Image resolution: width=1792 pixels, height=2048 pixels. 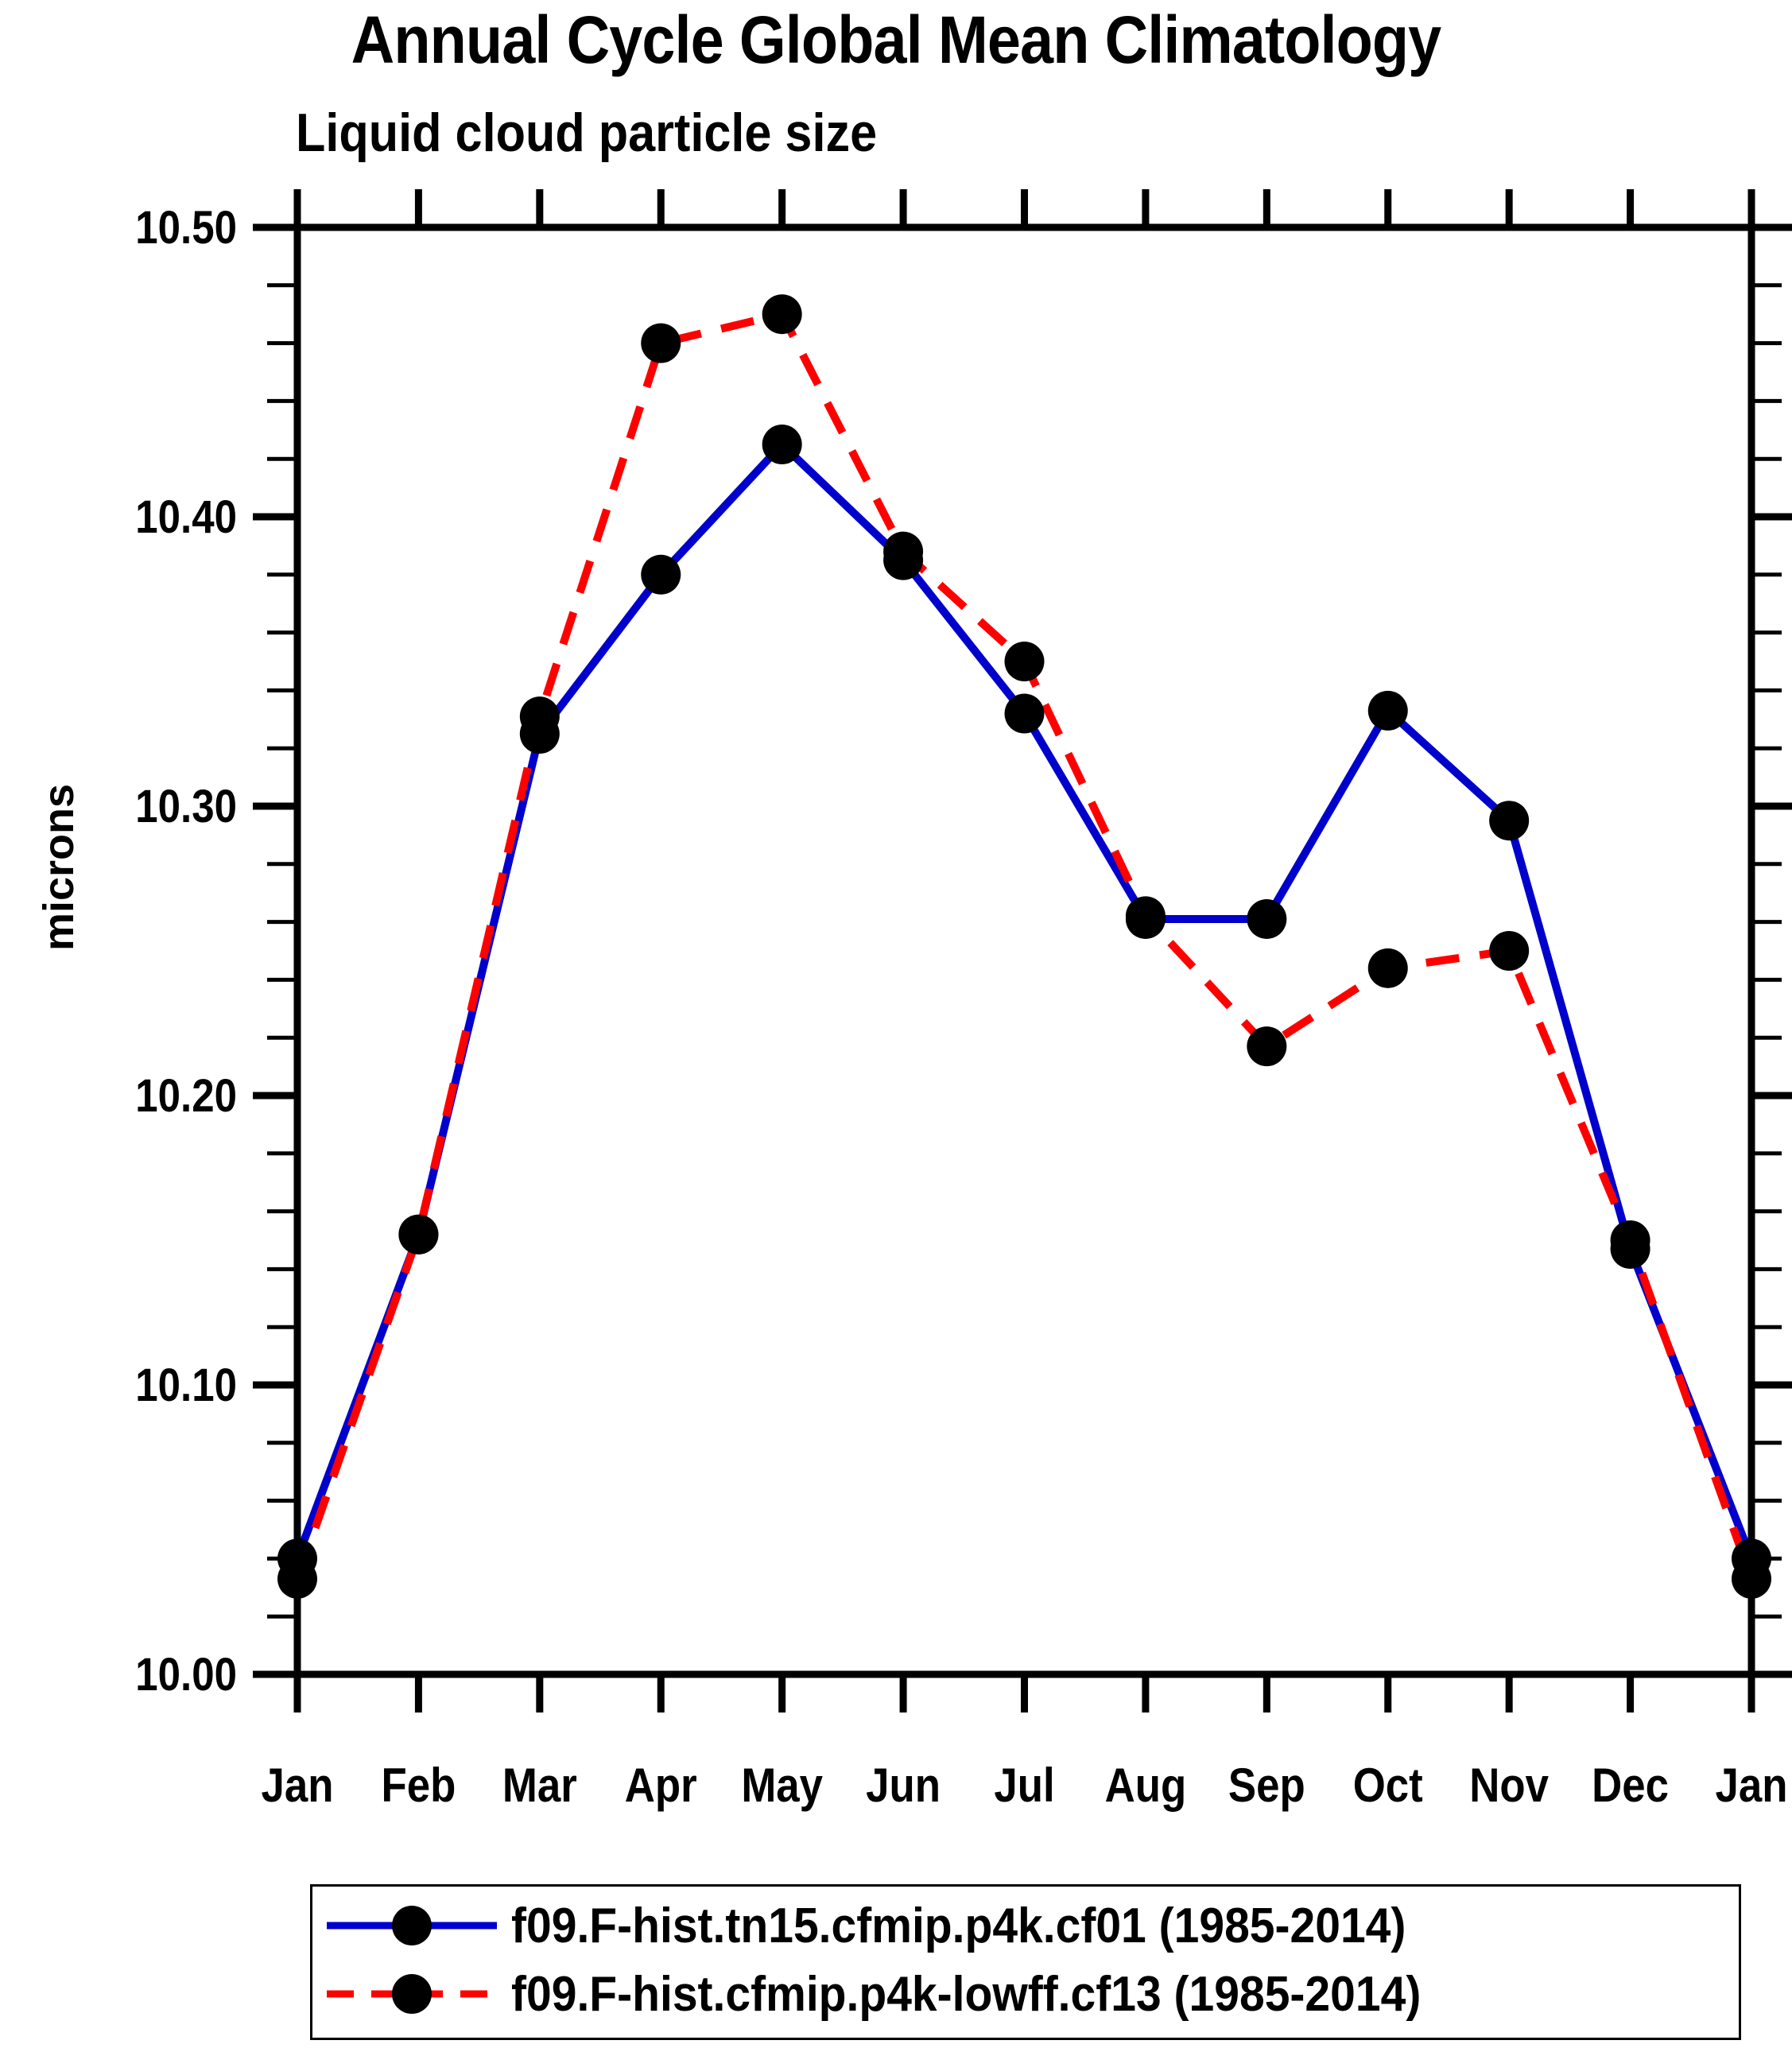 What do you see at coordinates (539, 1785) in the screenshot?
I see `svg-text: Mar` at bounding box center [539, 1785].